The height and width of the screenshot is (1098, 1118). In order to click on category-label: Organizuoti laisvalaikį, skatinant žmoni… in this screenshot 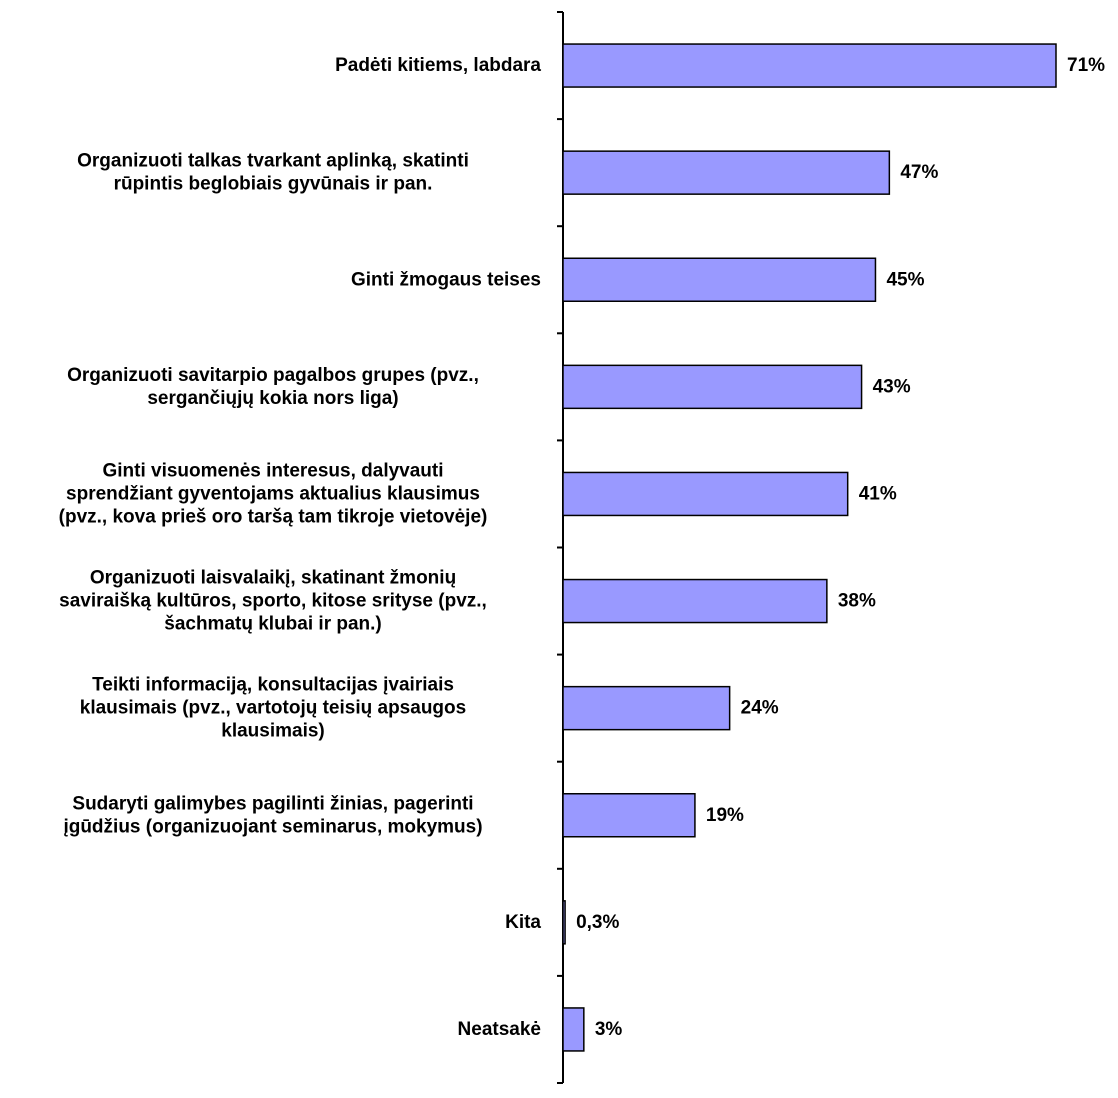, I will do `click(273, 601)`.